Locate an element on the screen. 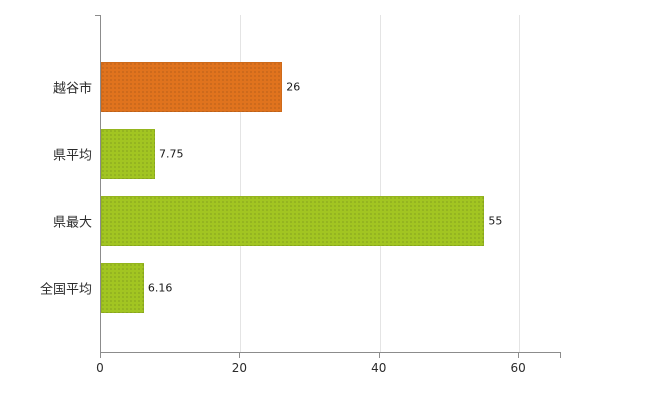 Image resolution: width=650 pixels, height=400 pixels. x-tick-label: 40 is located at coordinates (379, 368).